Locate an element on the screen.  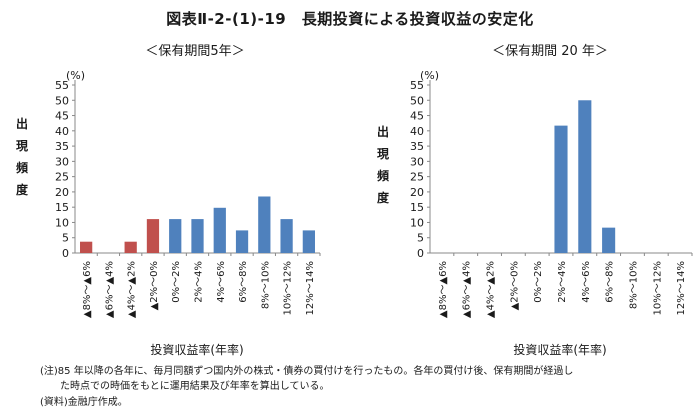
x-tick-label-5y: 2%～4% is located at coordinates (199, 282).